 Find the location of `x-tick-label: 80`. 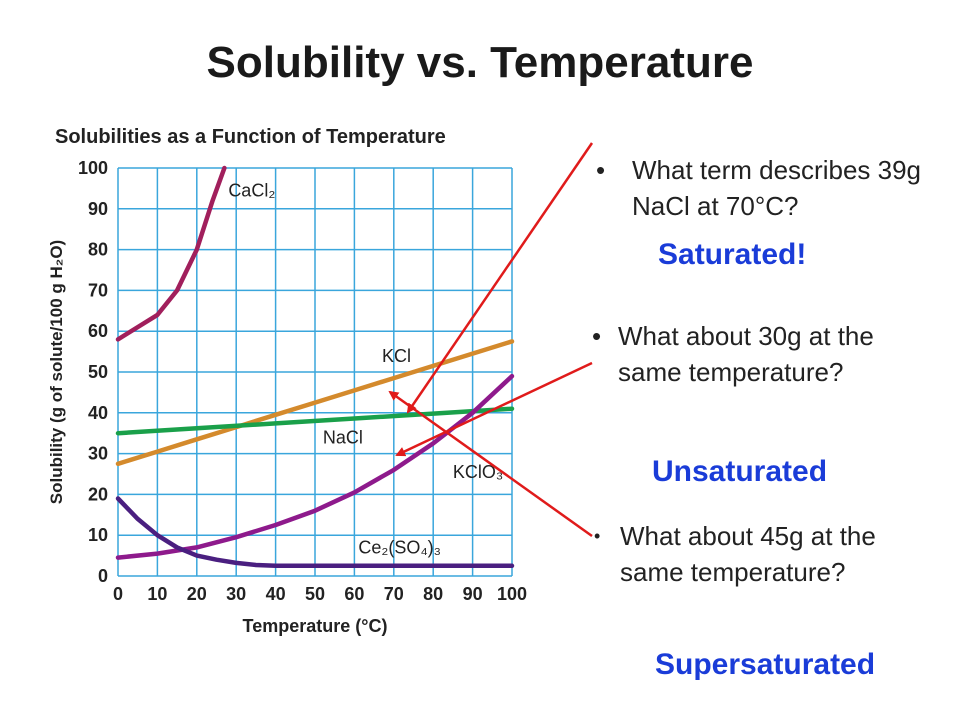

x-tick-label: 80 is located at coordinates (433, 594).